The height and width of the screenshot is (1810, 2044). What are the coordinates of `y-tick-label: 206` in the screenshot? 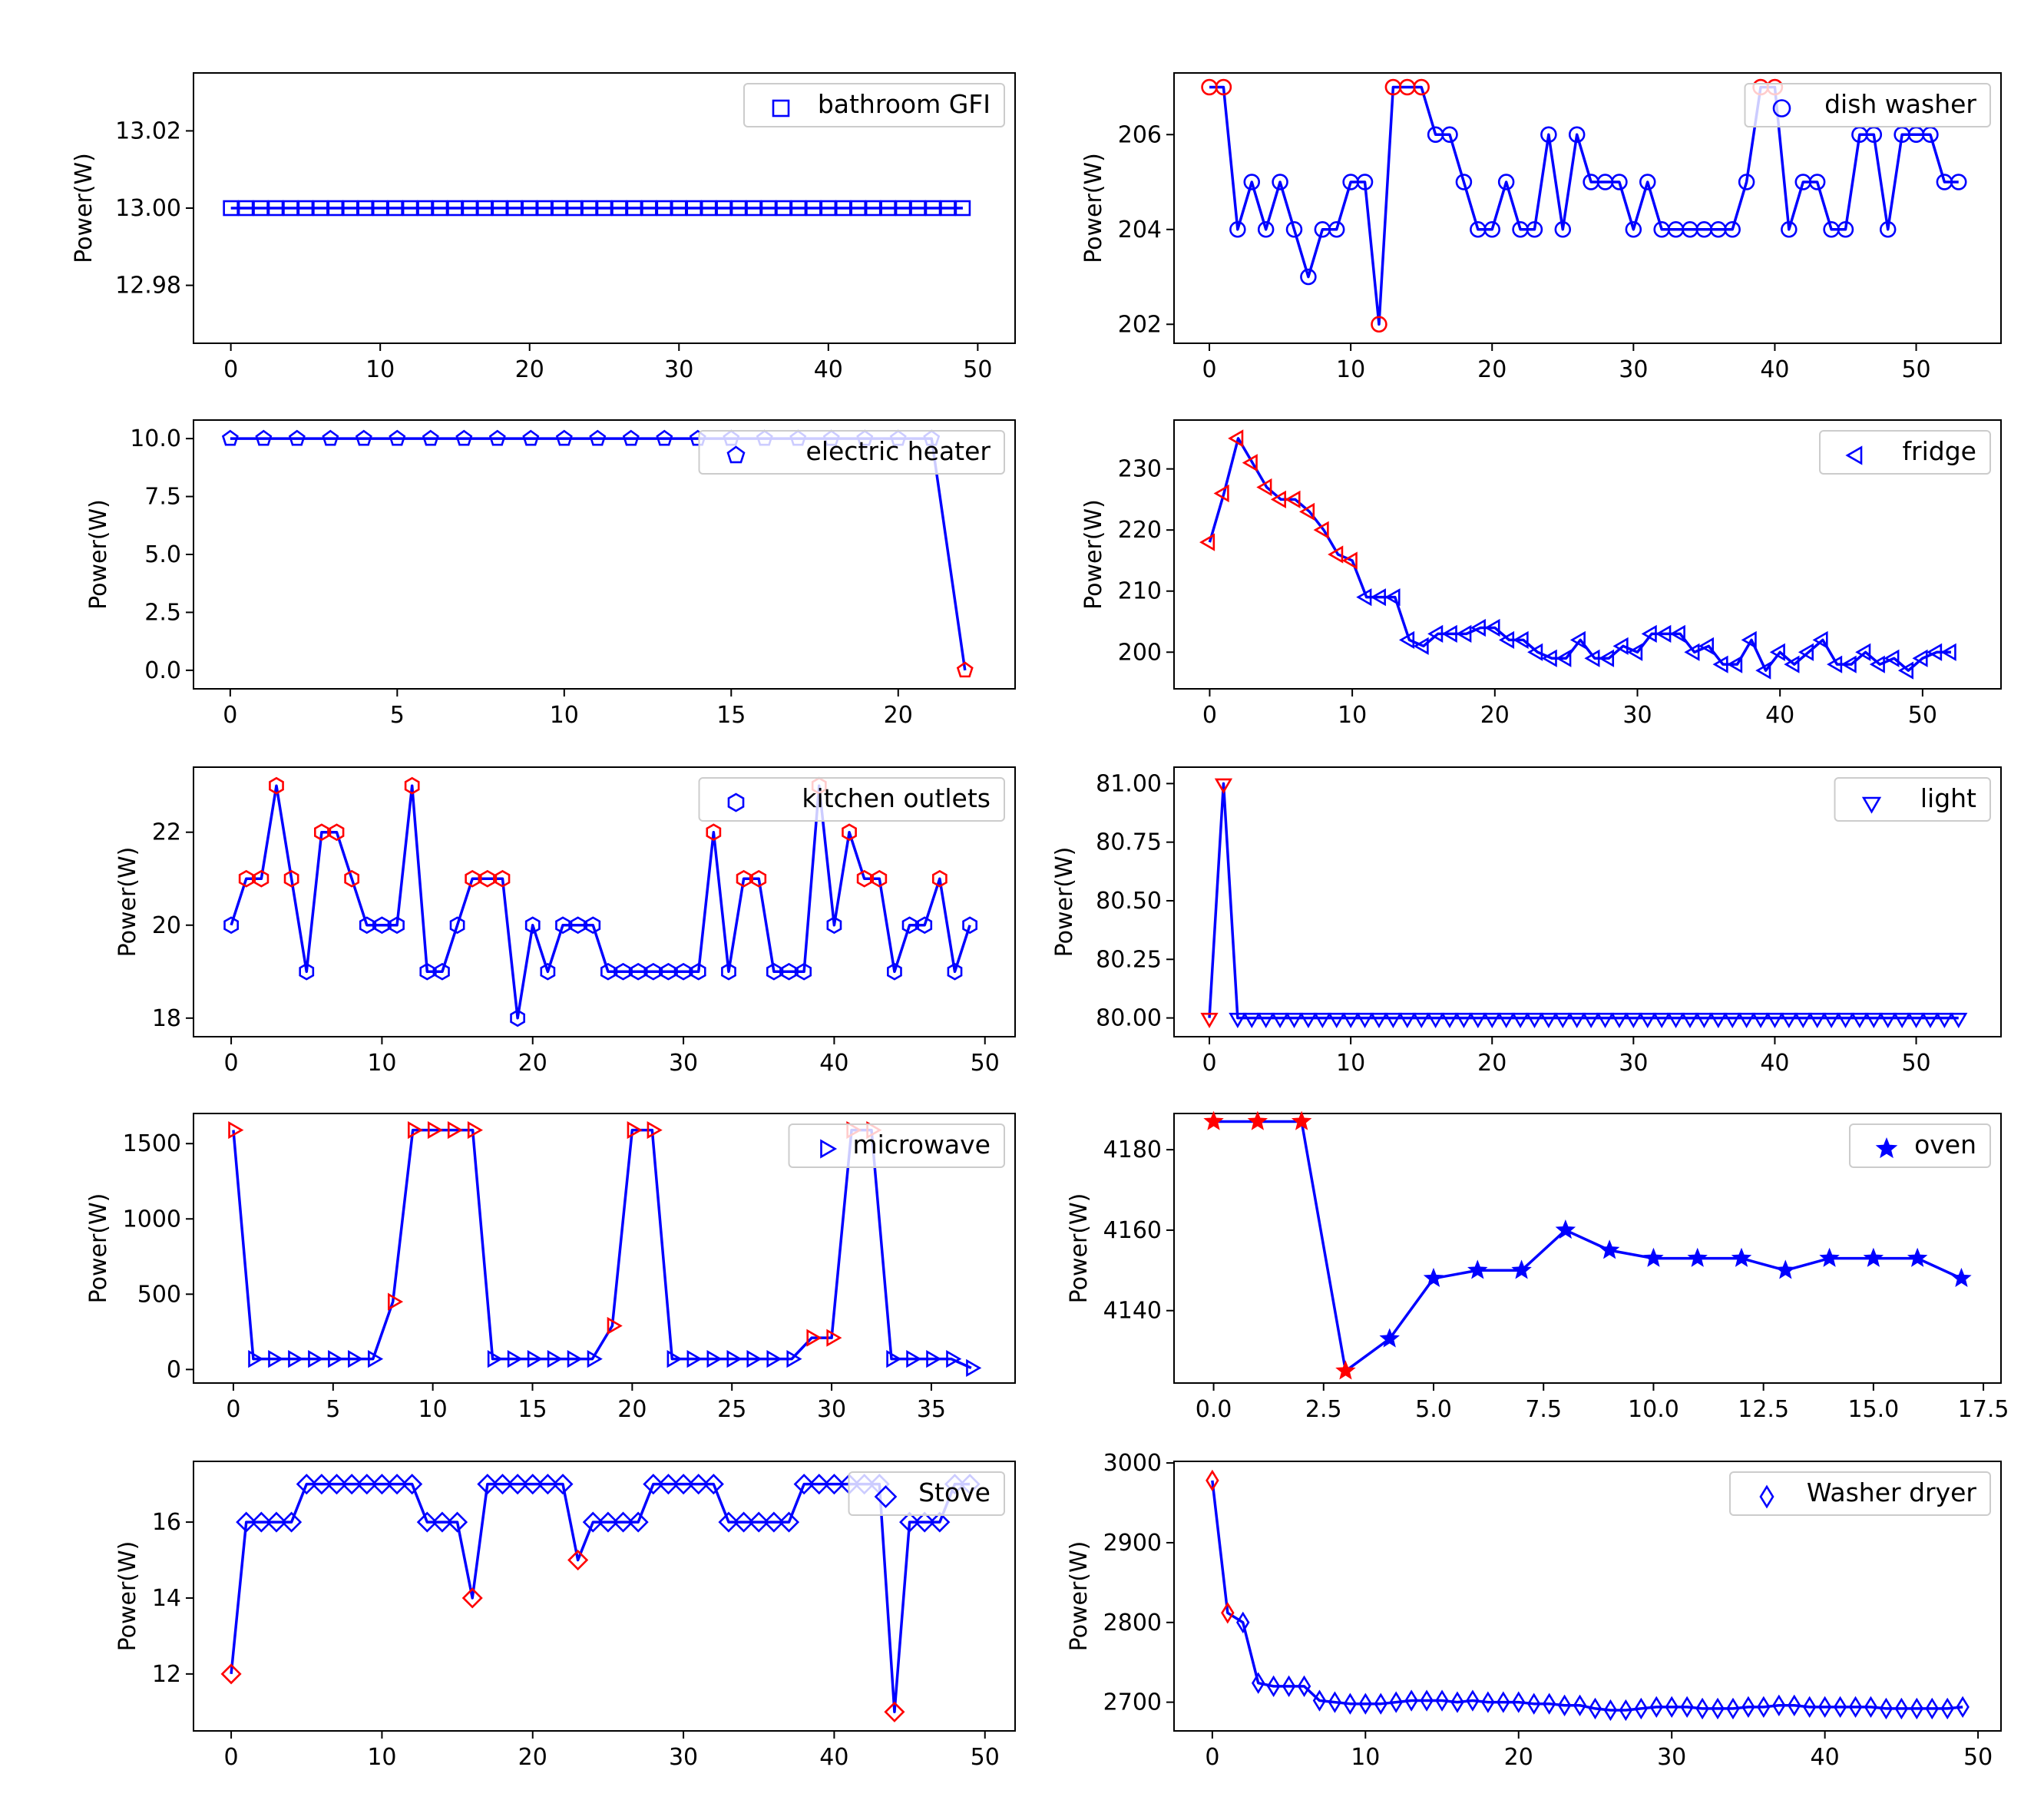 It's located at (1140, 134).